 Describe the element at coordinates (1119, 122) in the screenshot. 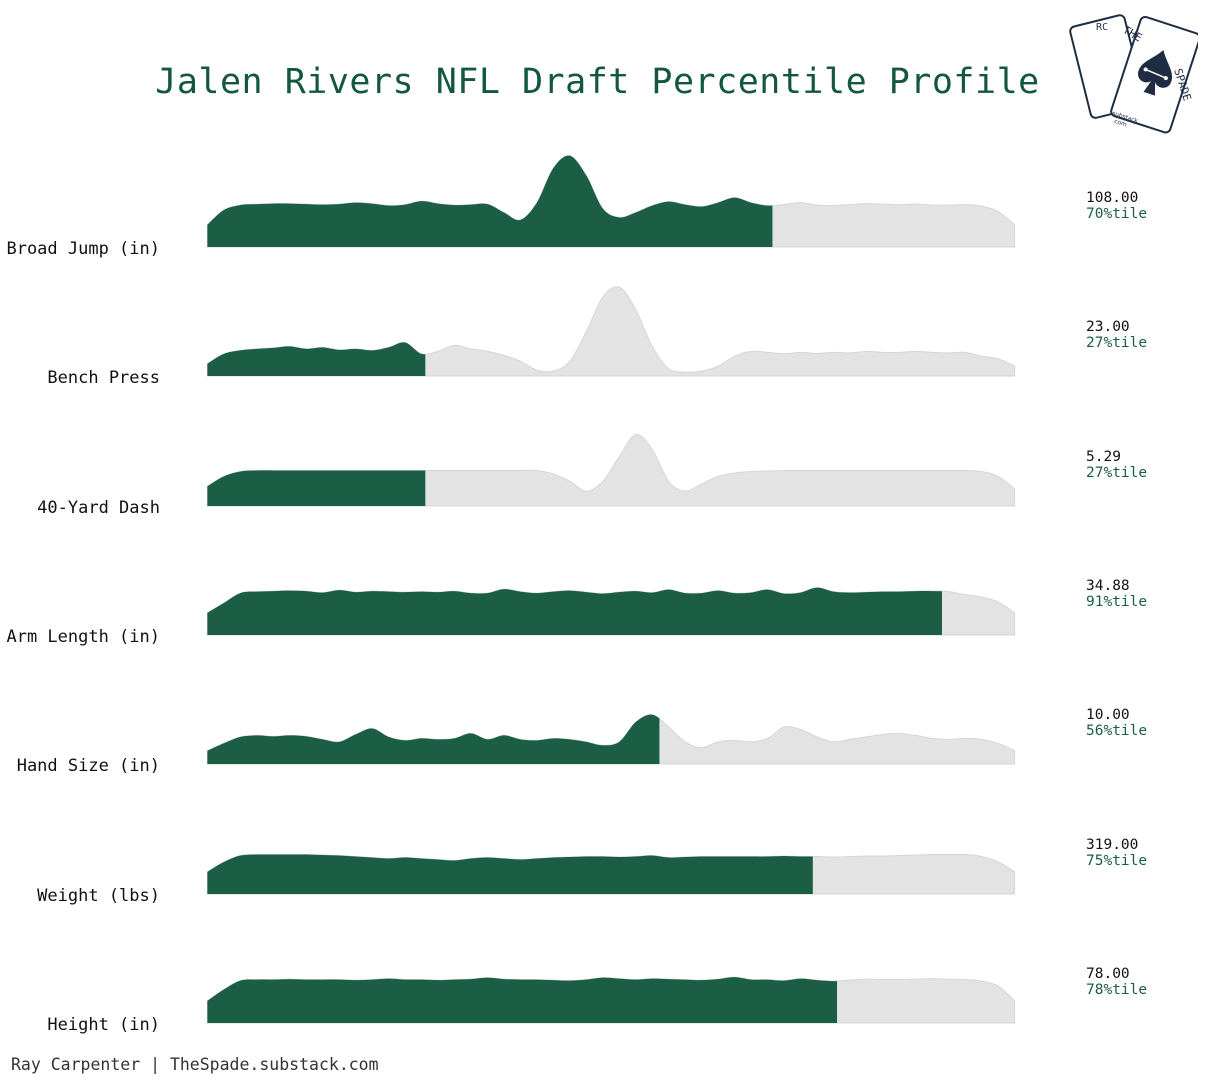

I see `svg-text: .com` at that location.